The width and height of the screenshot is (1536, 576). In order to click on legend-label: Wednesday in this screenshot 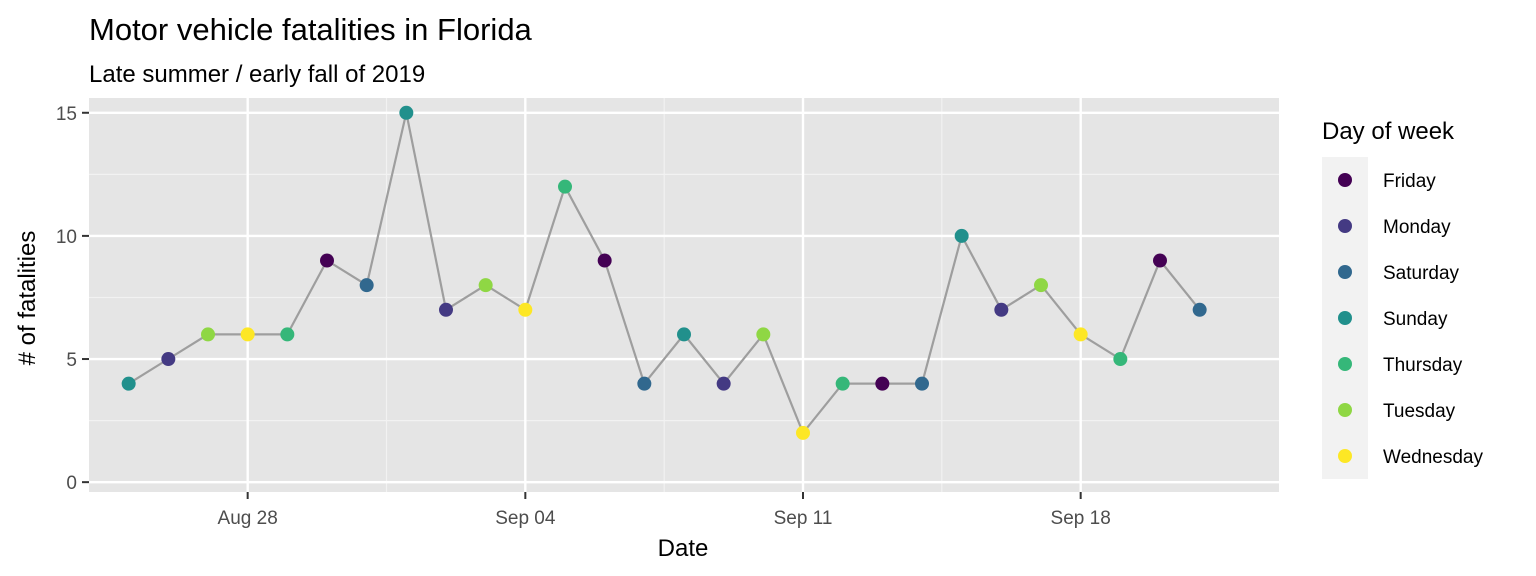, I will do `click(1433, 457)`.